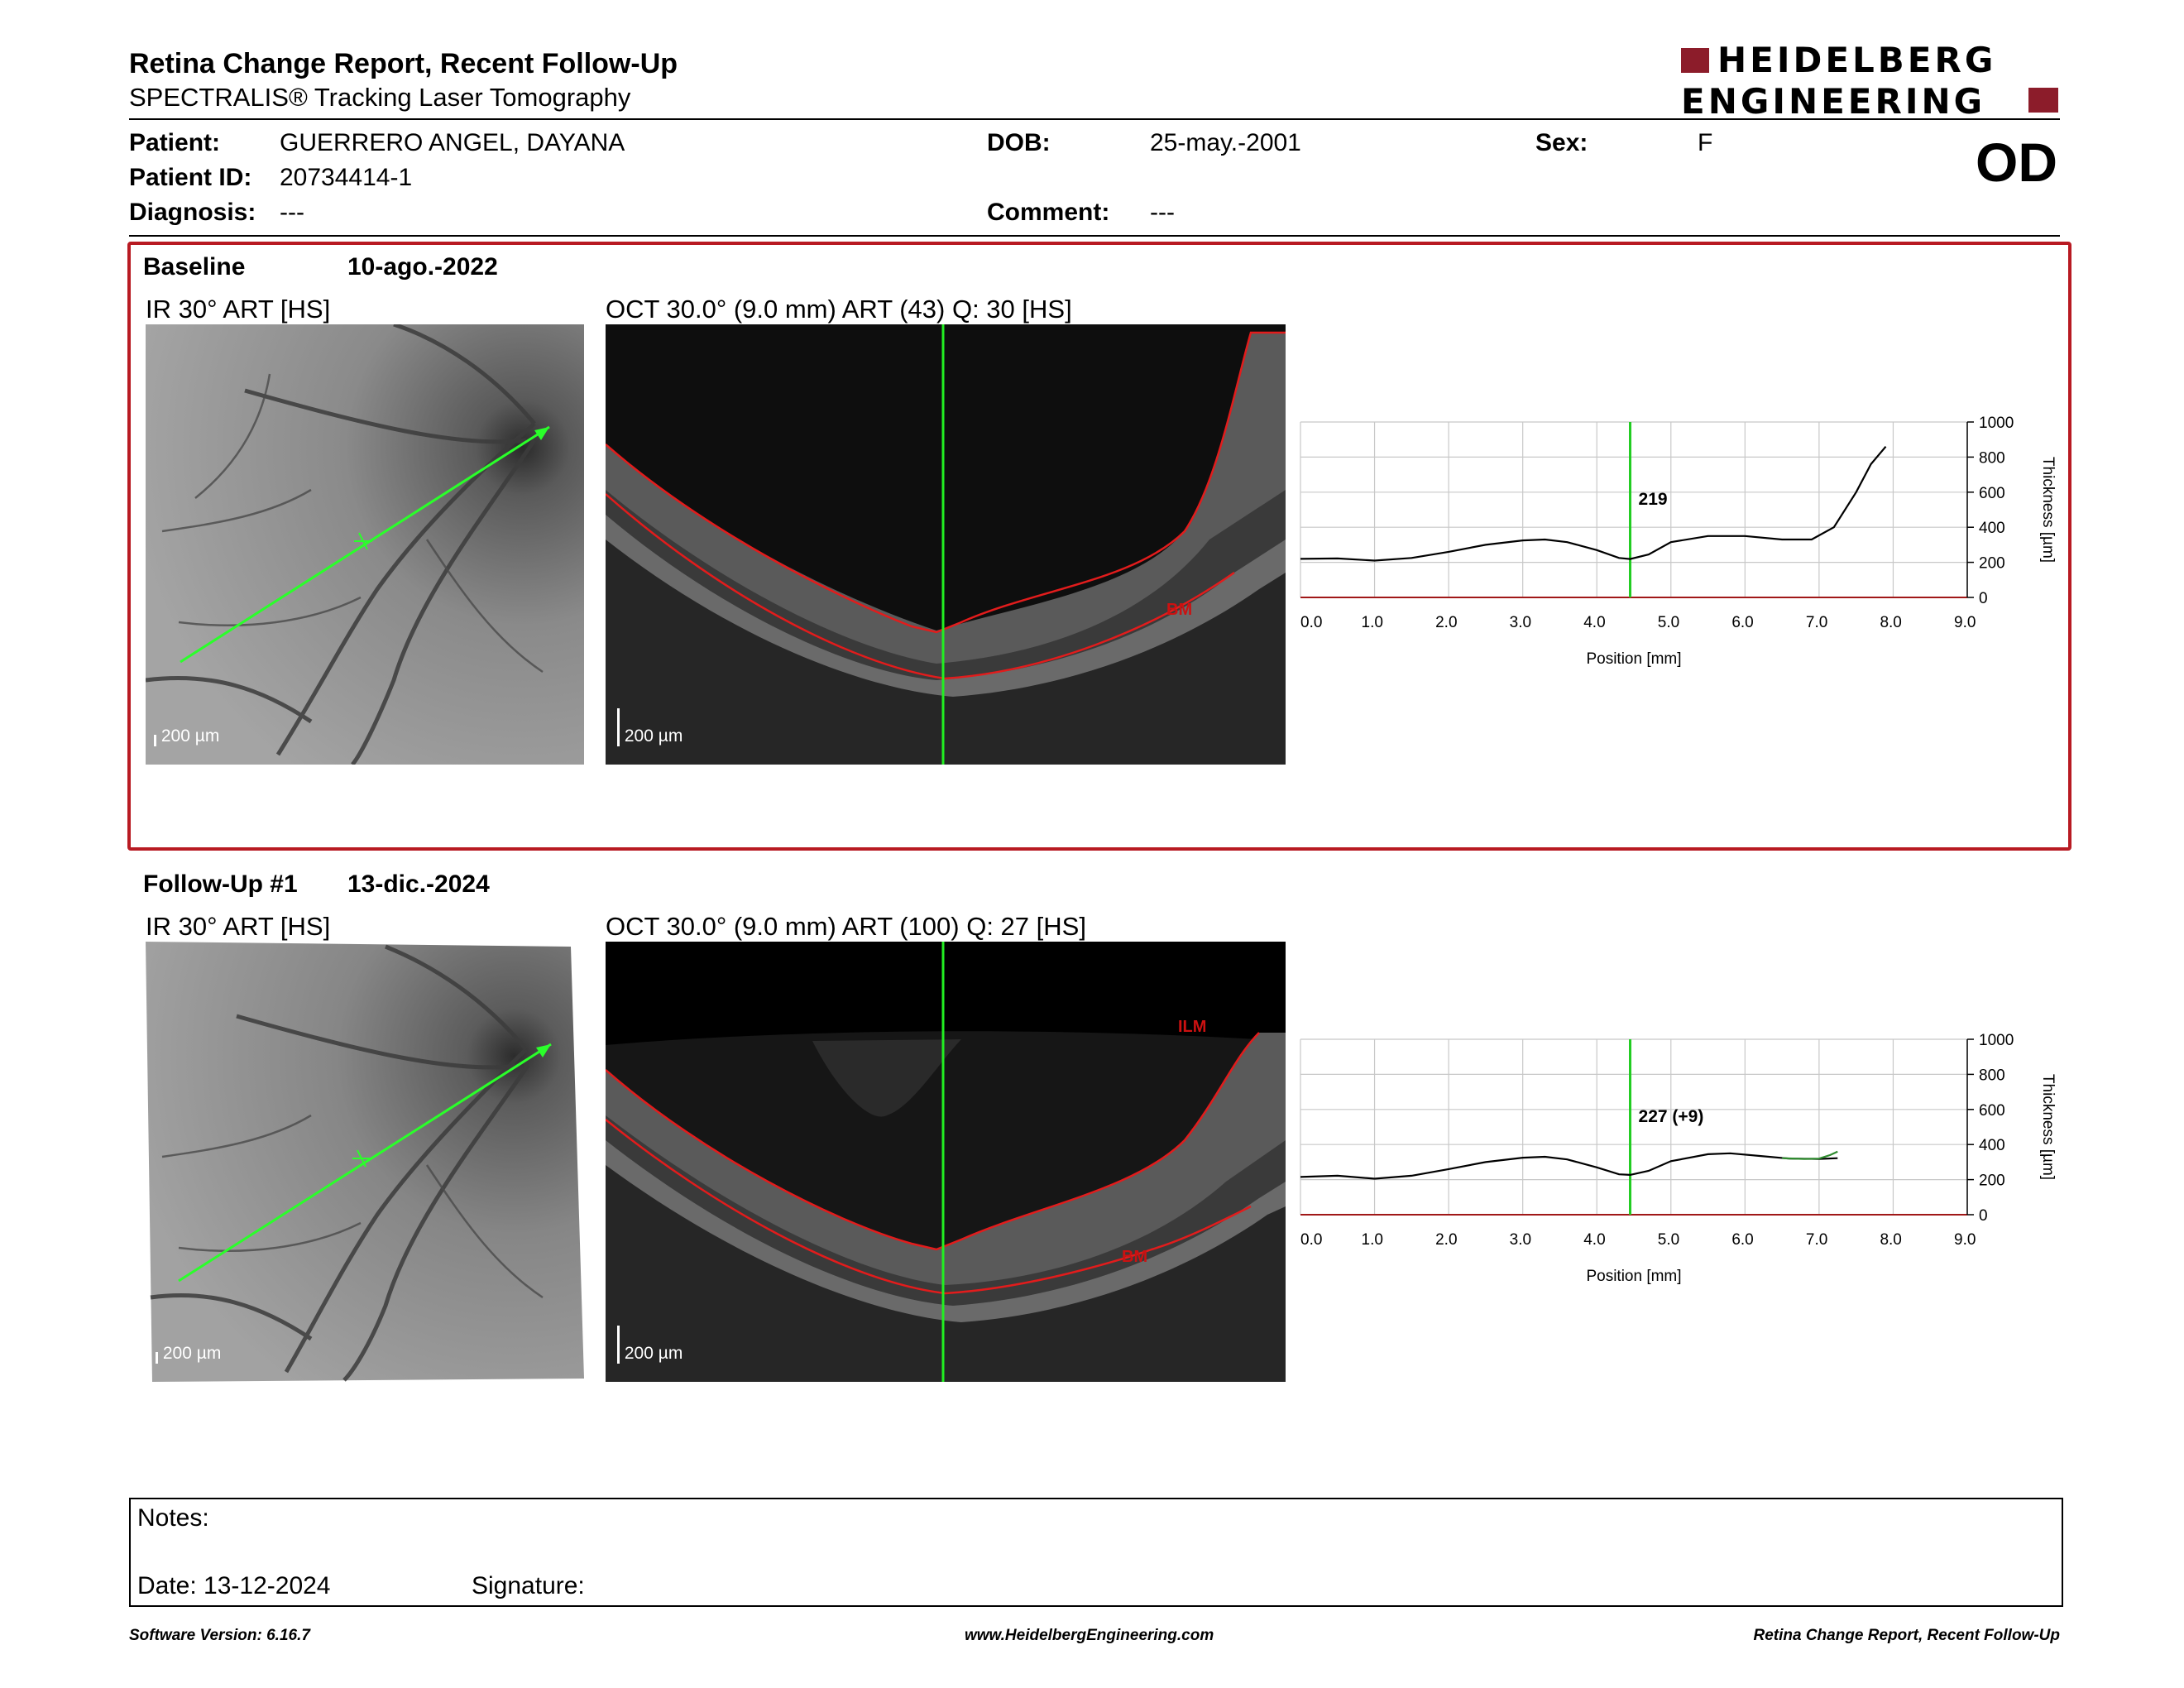 The width and height of the screenshot is (2184, 1688). Describe the element at coordinates (653, 736) in the screenshot. I see `baseline-oct-scale: 200 µm` at that location.